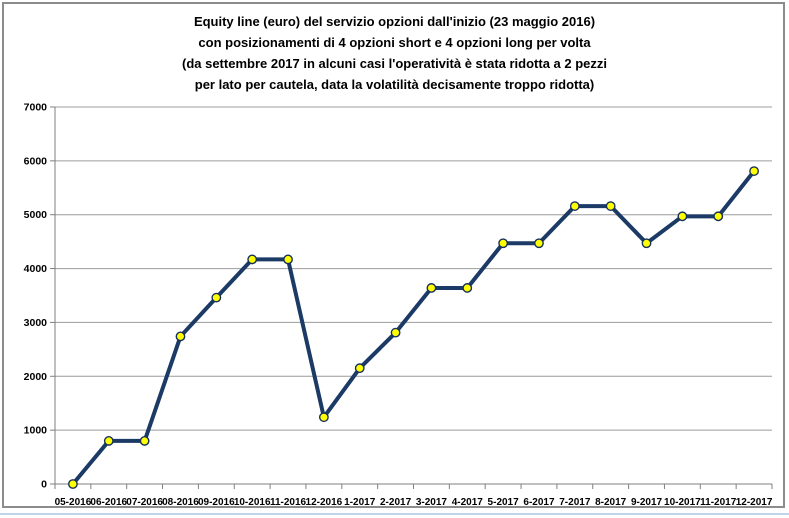  Describe the element at coordinates (394, 514) in the screenshot. I see `bottom-divider-line` at that location.